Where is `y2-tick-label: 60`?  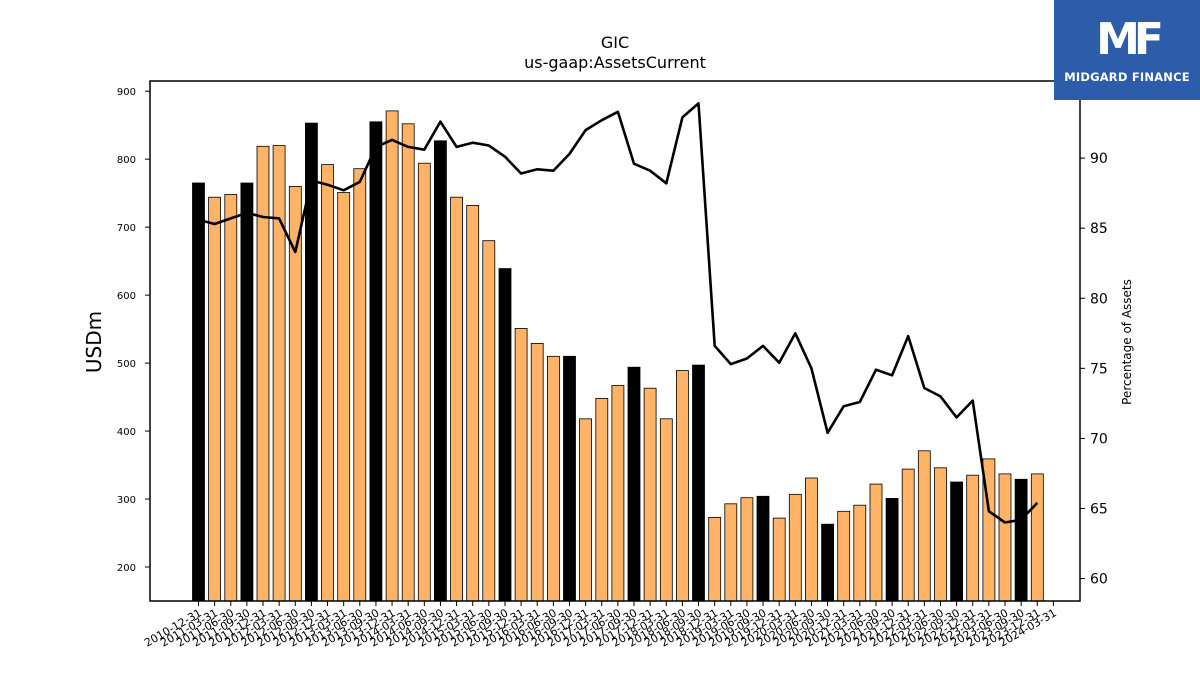
y2-tick-label: 60 is located at coordinates (1099, 580).